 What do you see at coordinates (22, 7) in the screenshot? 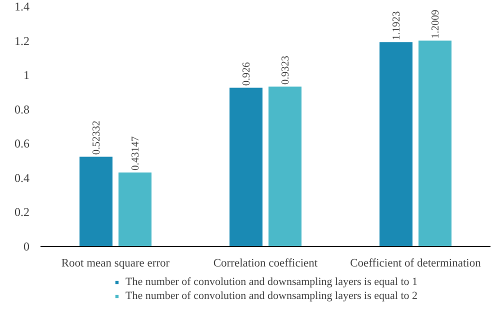
I see `y-tick-label: 1.4` at bounding box center [22, 7].